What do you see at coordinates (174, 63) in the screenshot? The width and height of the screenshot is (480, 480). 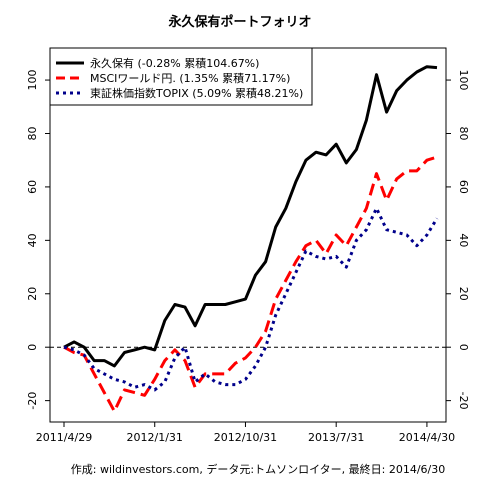 I see `legend-label-0: 永久保有 (-0.28% 累積104.67%)` at bounding box center [174, 63].